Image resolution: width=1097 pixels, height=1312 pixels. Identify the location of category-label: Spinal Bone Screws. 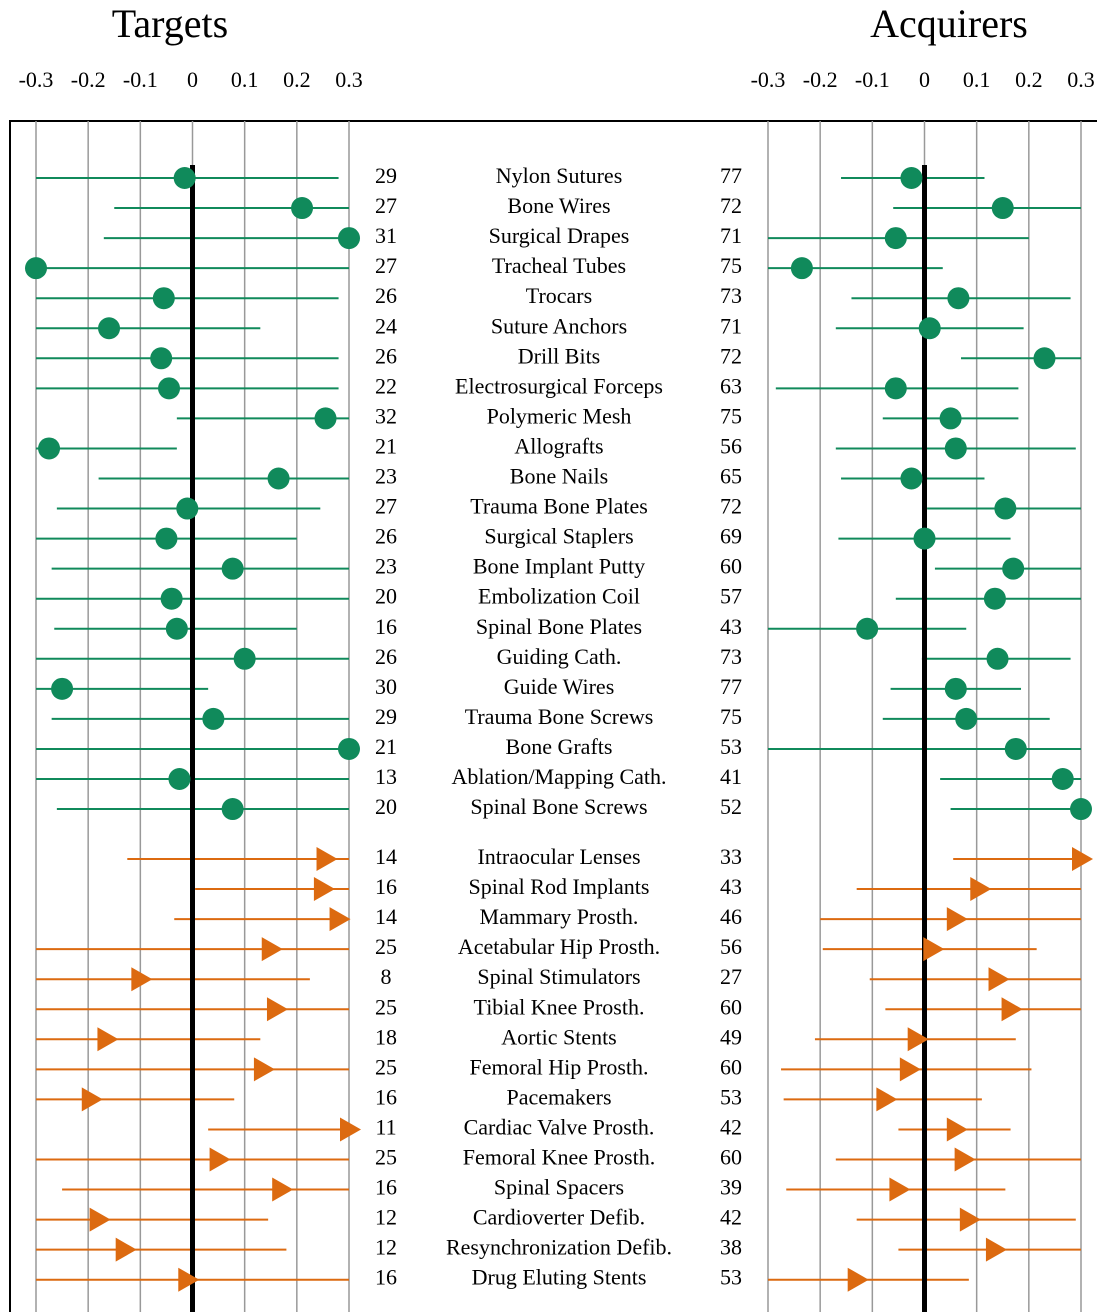
(558, 806).